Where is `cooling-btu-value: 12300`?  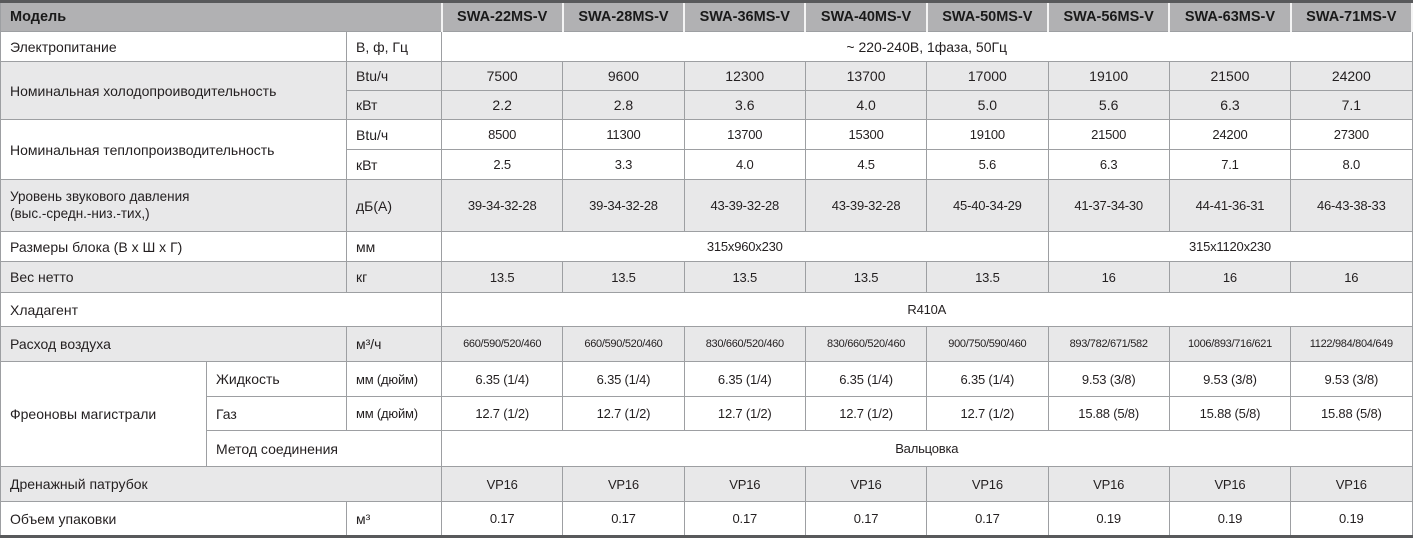
cooling-btu-value: 12300 is located at coordinates (744, 76).